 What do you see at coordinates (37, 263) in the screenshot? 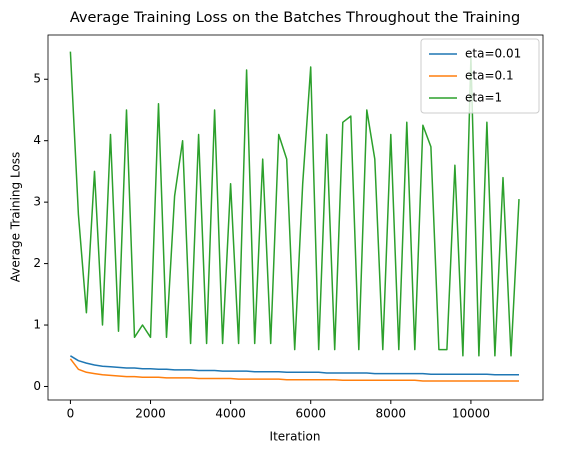
I see `y-tick-label: 2` at bounding box center [37, 263].